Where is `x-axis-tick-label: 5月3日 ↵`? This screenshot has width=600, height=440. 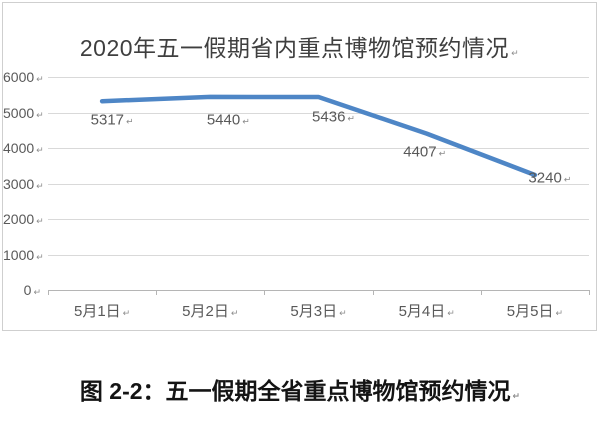 x-axis-tick-label: 5月3日 ↵ is located at coordinates (318, 310).